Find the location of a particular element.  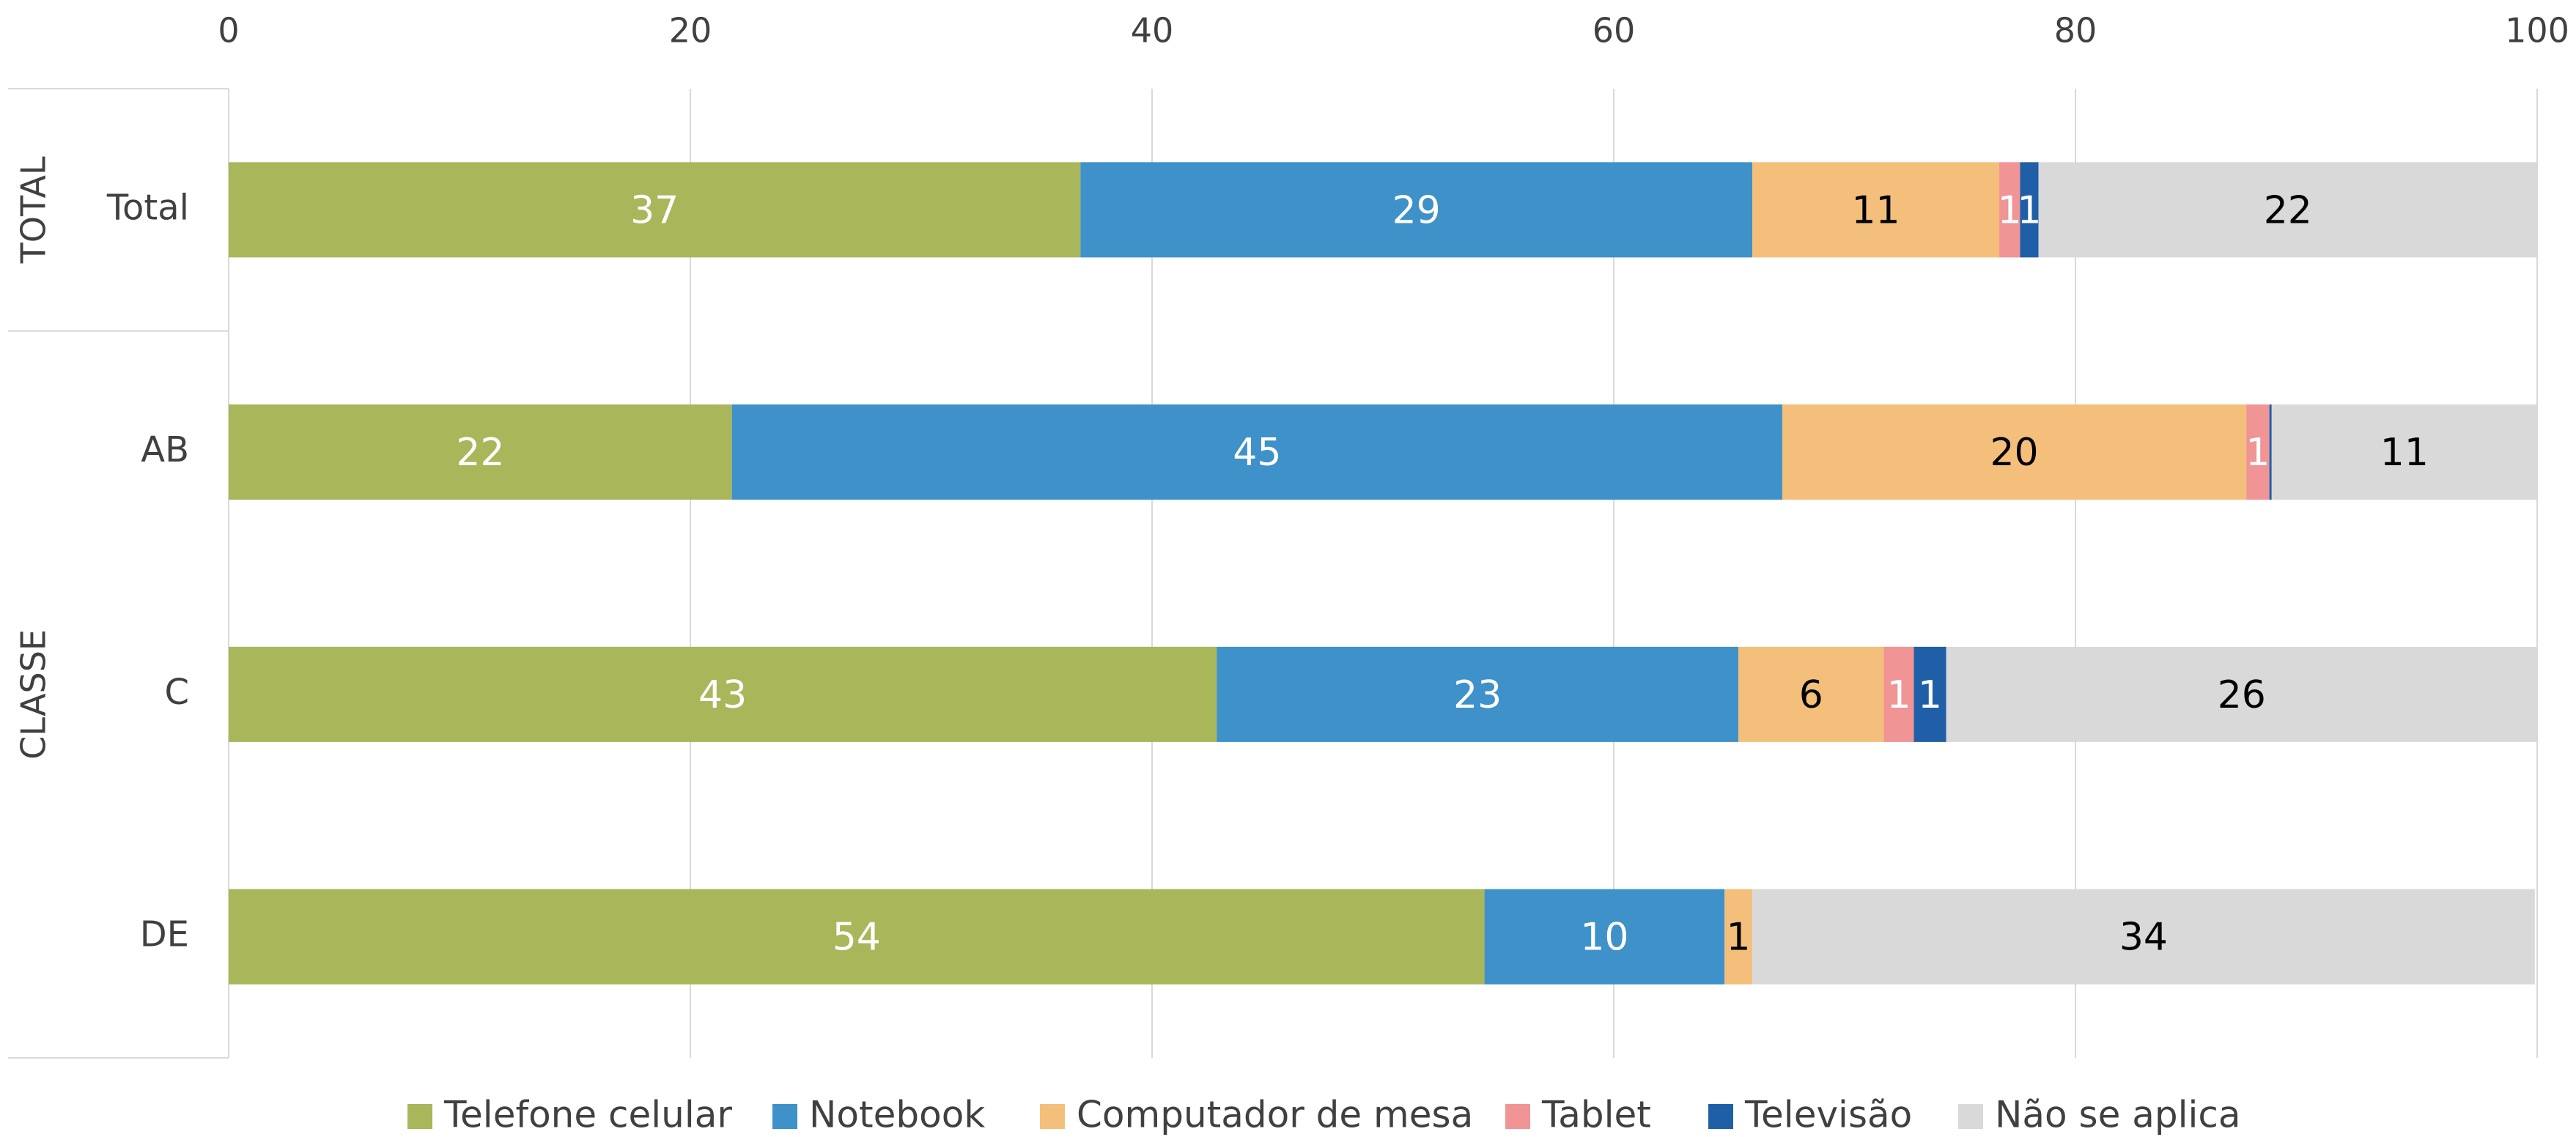

group-label: CLASSE is located at coordinates (33, 694).